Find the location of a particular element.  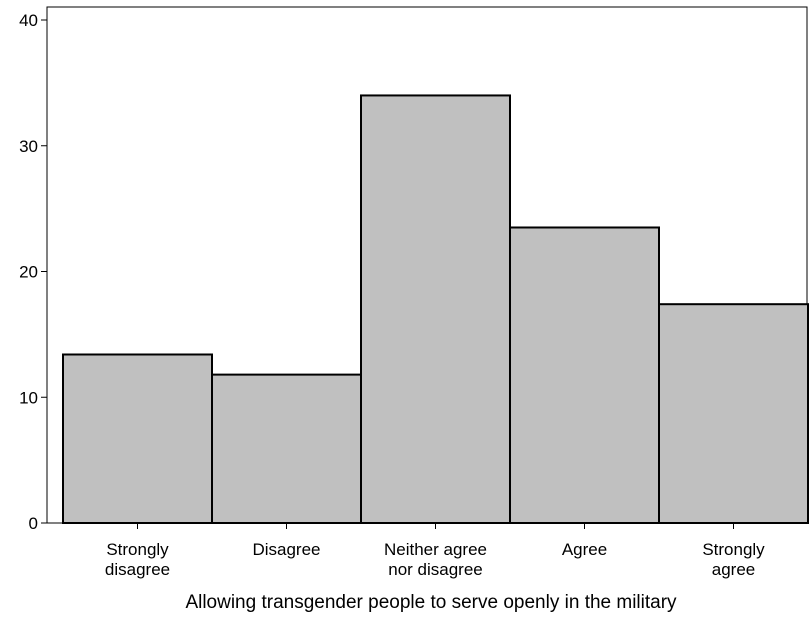

x-category-label-0: Strongly disagree is located at coordinates (137, 559).